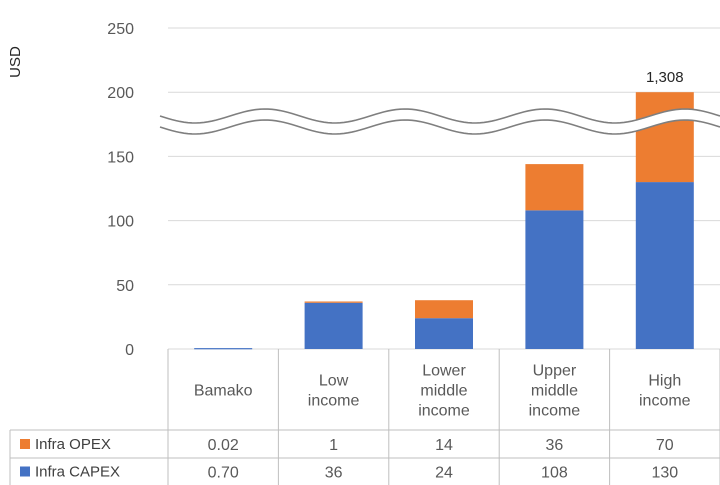 This screenshot has height=485, width=720. I want to click on y-tick-label: 250, so click(120, 29).